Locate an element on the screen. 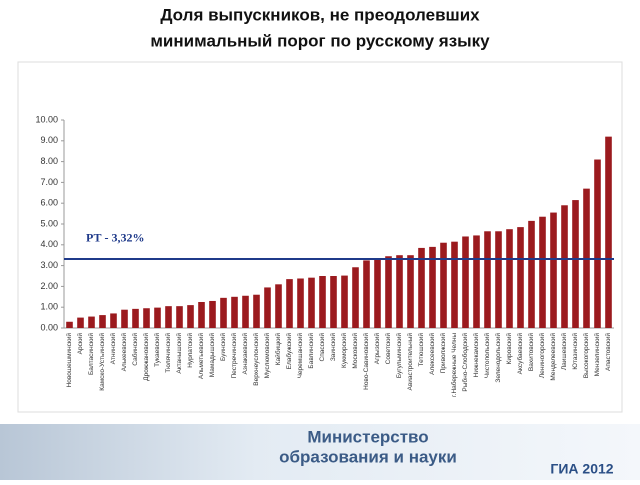 This screenshot has height=485, width=640. x-tick-label: Московский is located at coordinates (355, 351).